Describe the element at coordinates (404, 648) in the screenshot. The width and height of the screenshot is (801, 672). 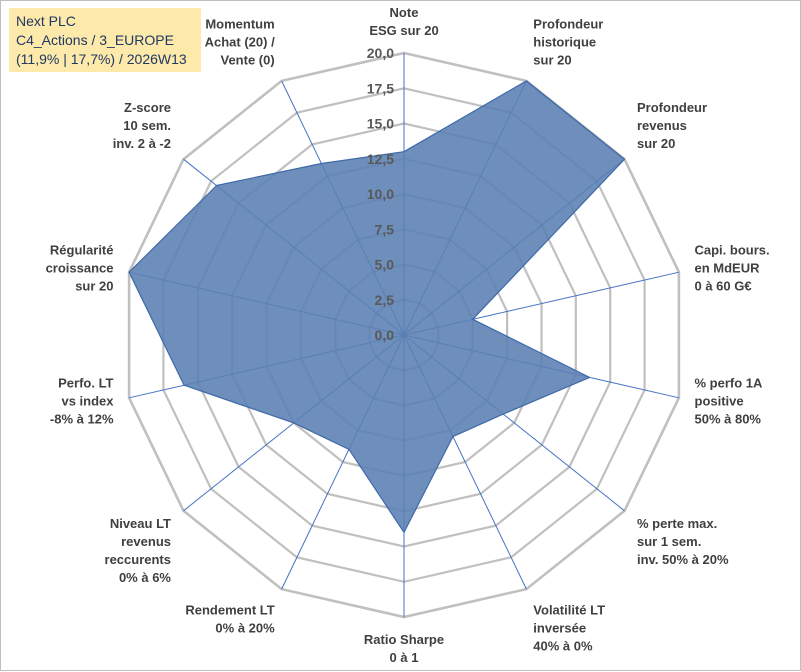
I see `category-label: Ratio Sharpe 0 à 1` at that location.